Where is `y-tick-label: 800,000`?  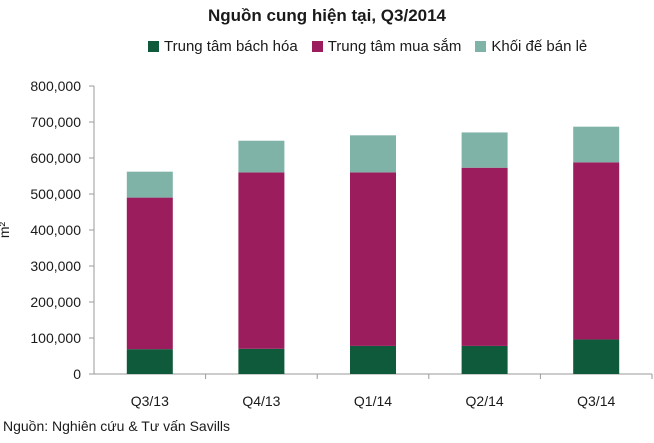 y-tick-label: 800,000 is located at coordinates (55, 86).